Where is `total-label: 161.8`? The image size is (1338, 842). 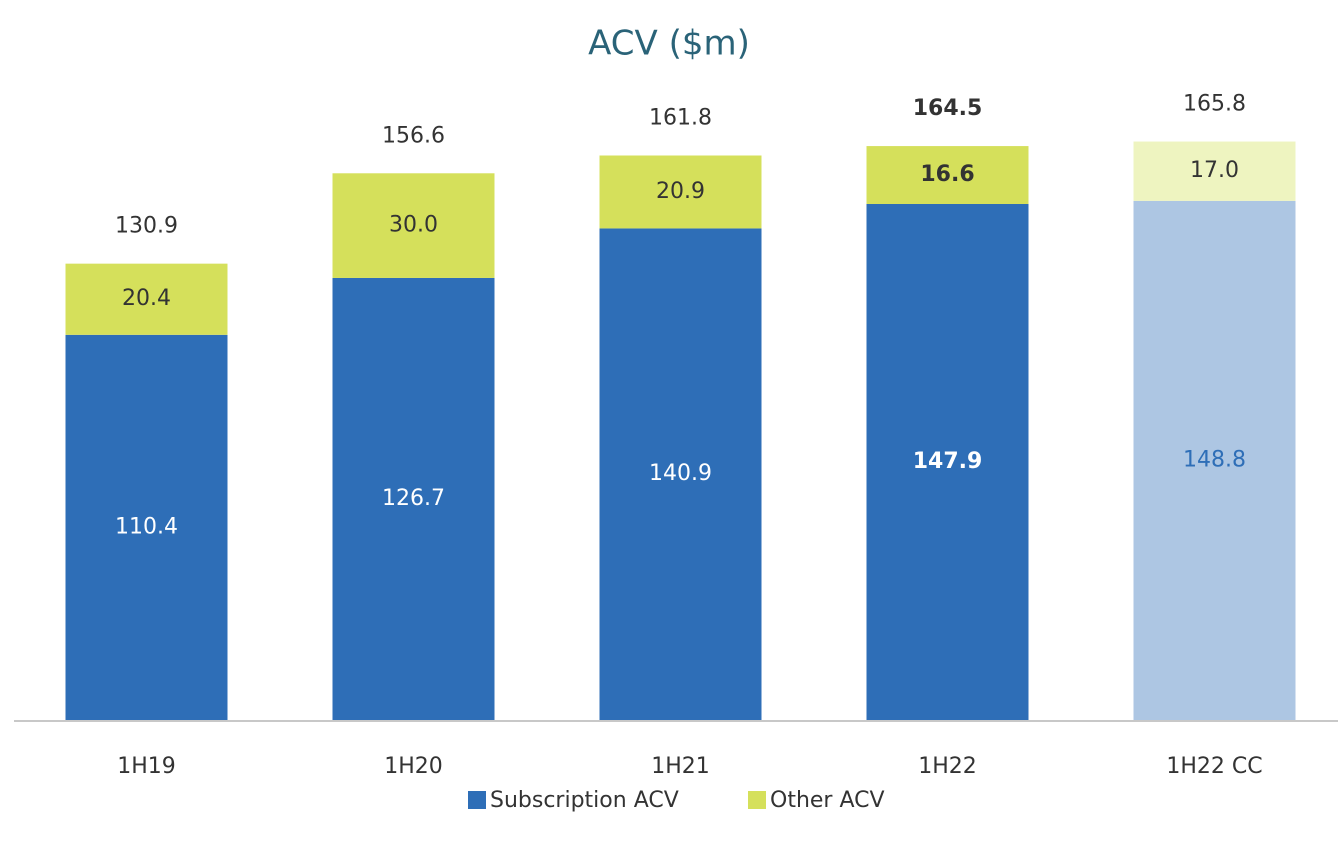 total-label: 161.8 is located at coordinates (680, 117).